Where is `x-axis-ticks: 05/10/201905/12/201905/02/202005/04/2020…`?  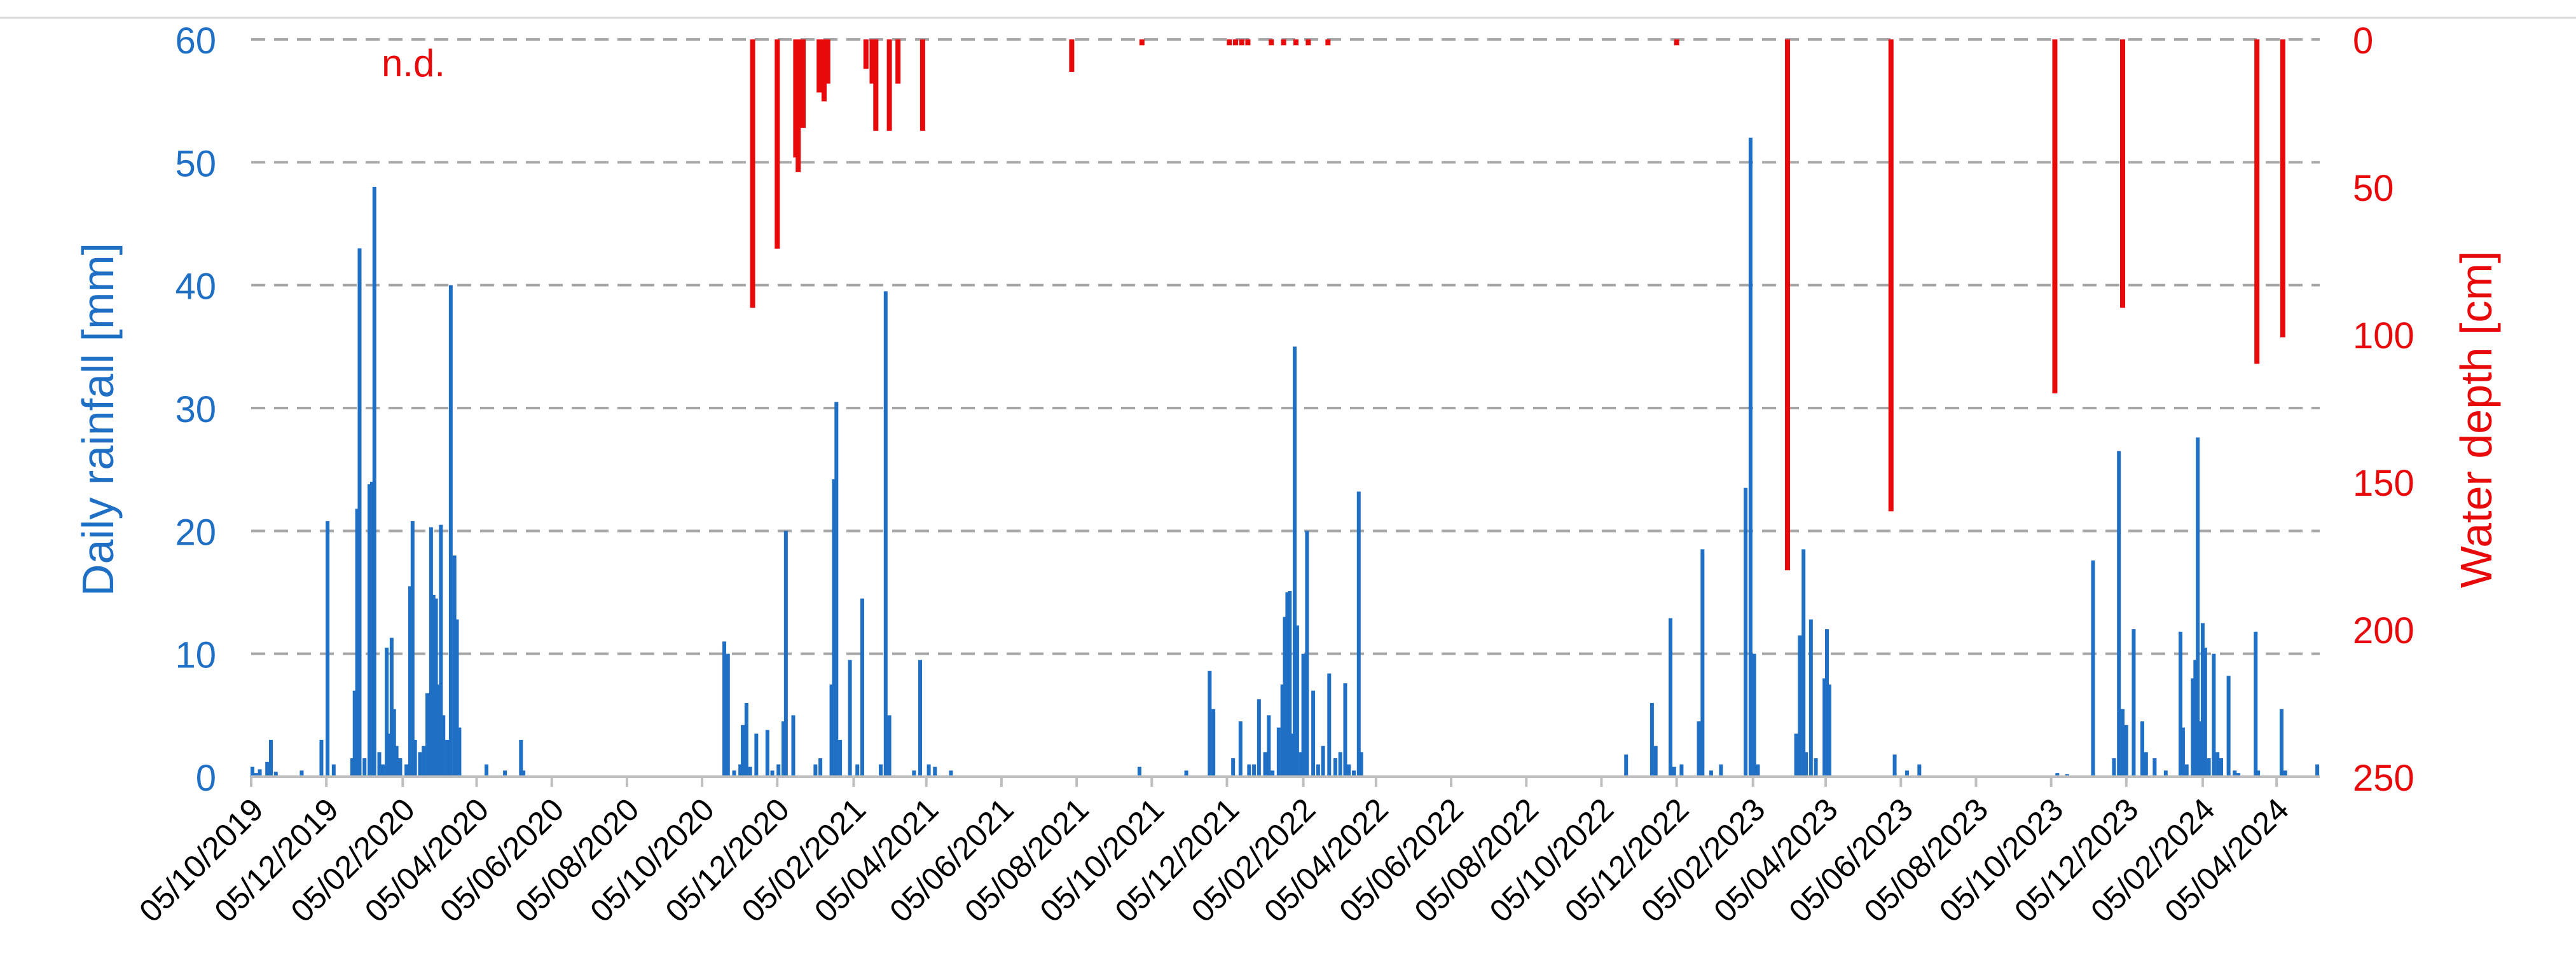
x-axis-ticks: 05/10/201905/12/201905/02/202005/04/2020… is located at coordinates (1214, 853).